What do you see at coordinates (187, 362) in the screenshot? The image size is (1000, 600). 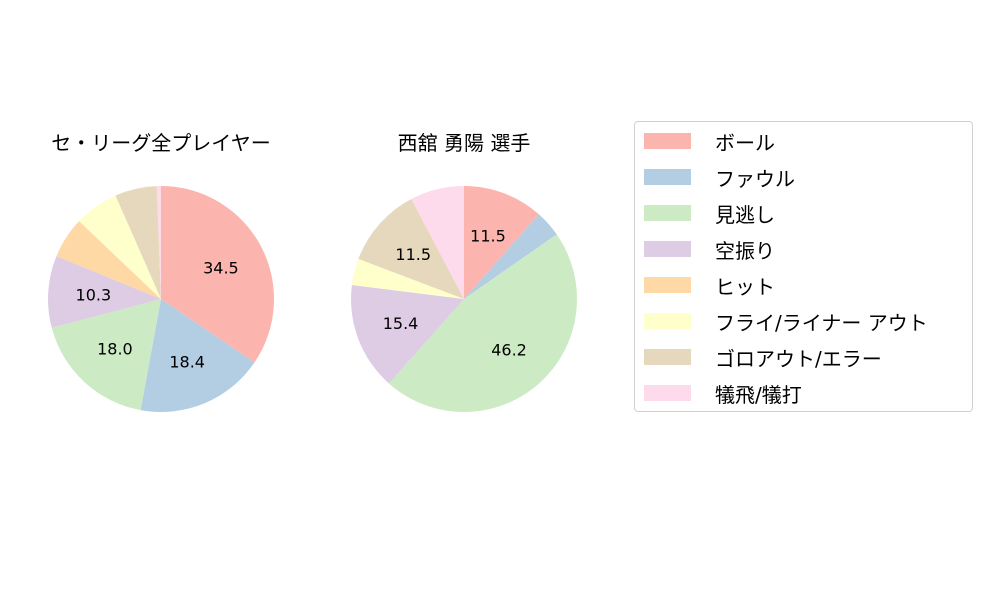 I see `slice-label: 18.4` at bounding box center [187, 362].